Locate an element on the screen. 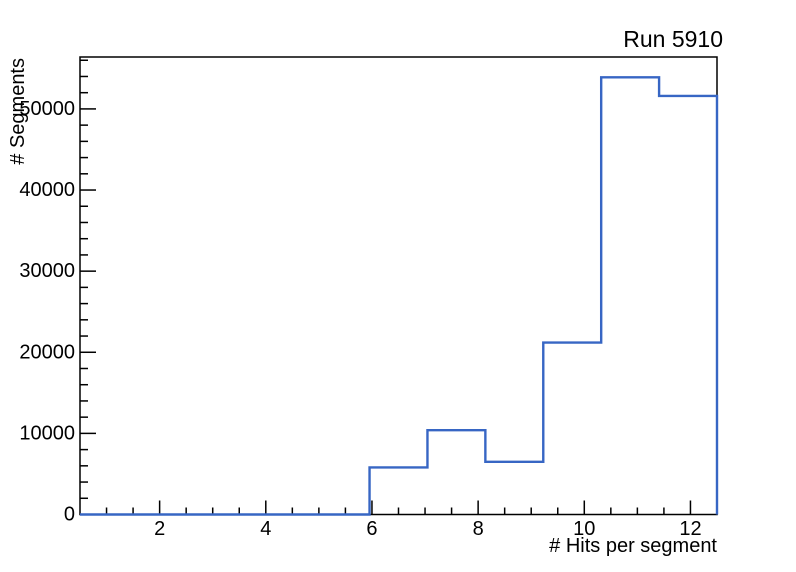  x-tick-label: 10 is located at coordinates (584, 529).